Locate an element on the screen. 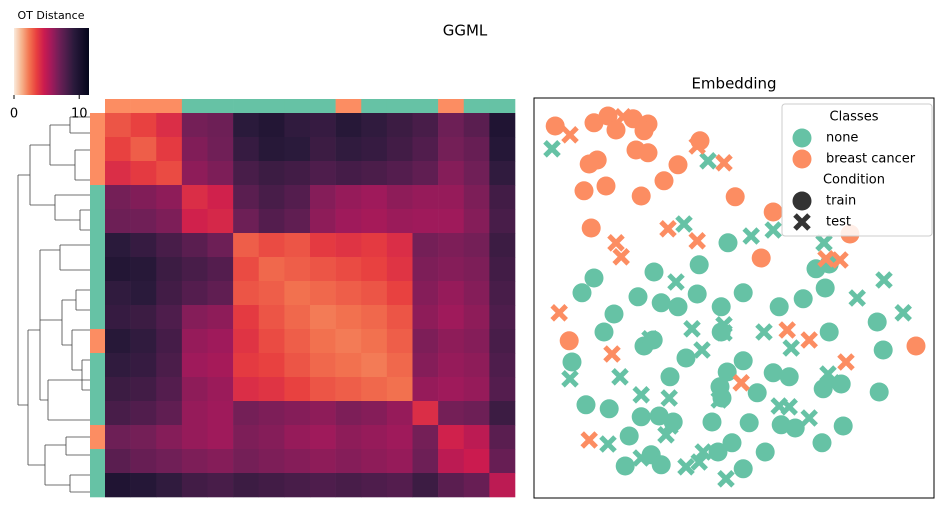  colorbar-label: OT Distance is located at coordinates (51, 15).